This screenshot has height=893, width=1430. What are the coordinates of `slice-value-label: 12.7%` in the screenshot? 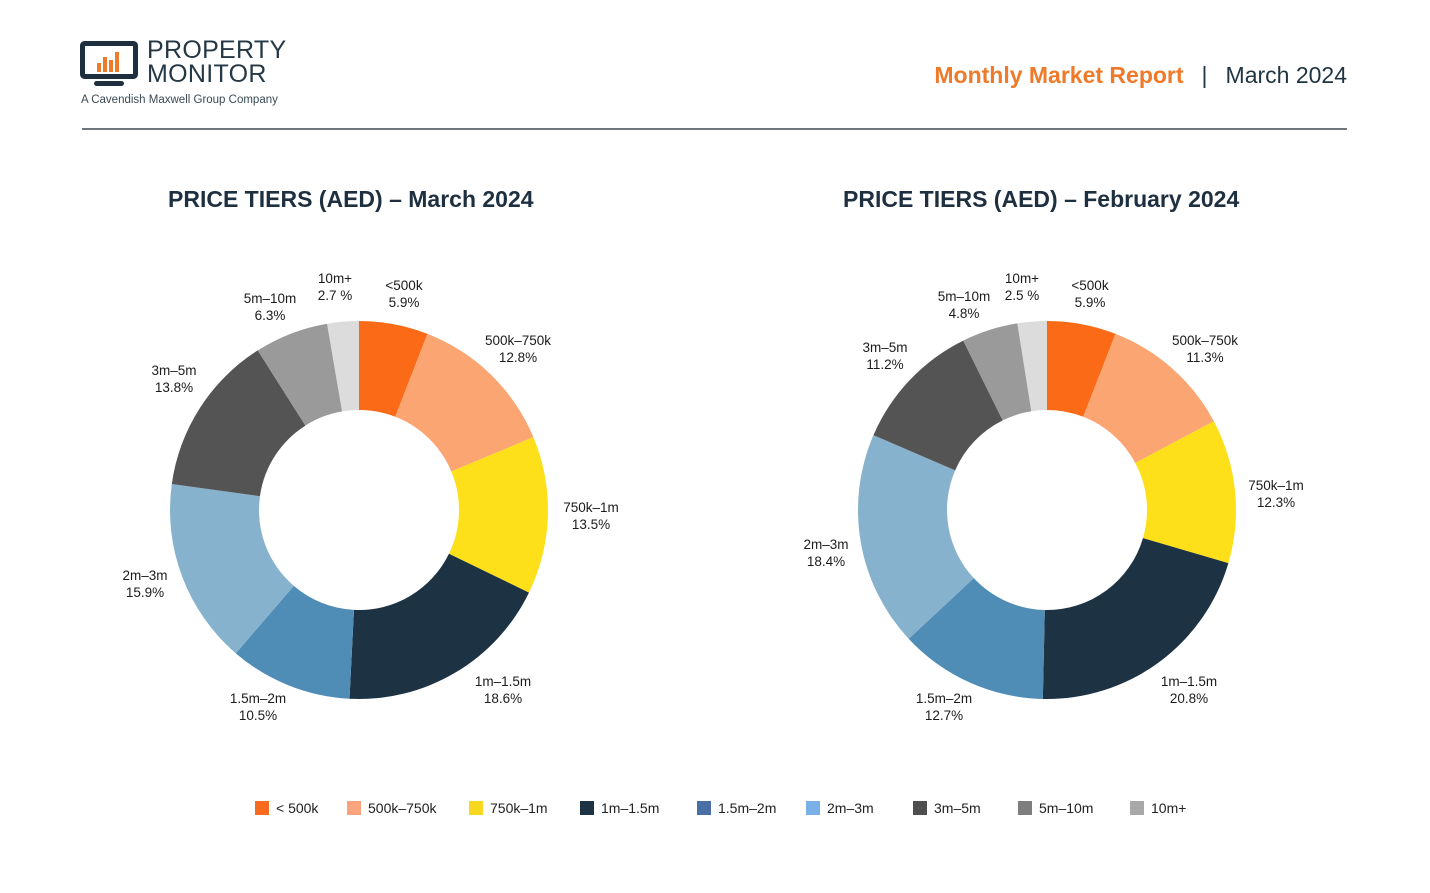 It's located at (944, 715).